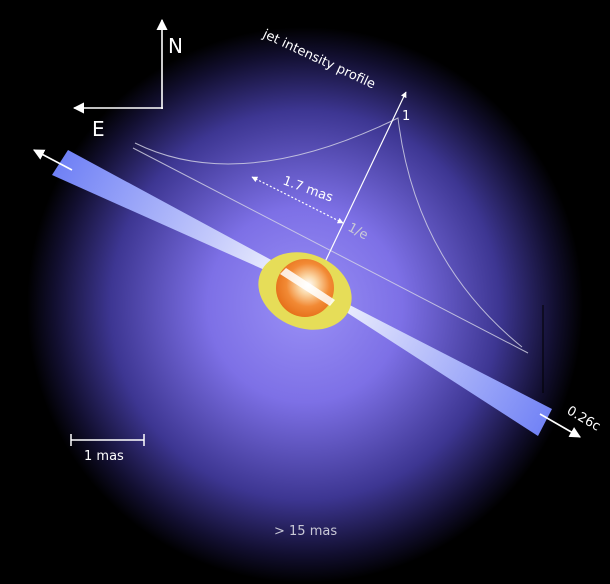 Image resolution: width=610 pixels, height=584 pixels. What do you see at coordinates (104, 456) in the screenshot?
I see `scale-bar-label: 1 mas` at bounding box center [104, 456].